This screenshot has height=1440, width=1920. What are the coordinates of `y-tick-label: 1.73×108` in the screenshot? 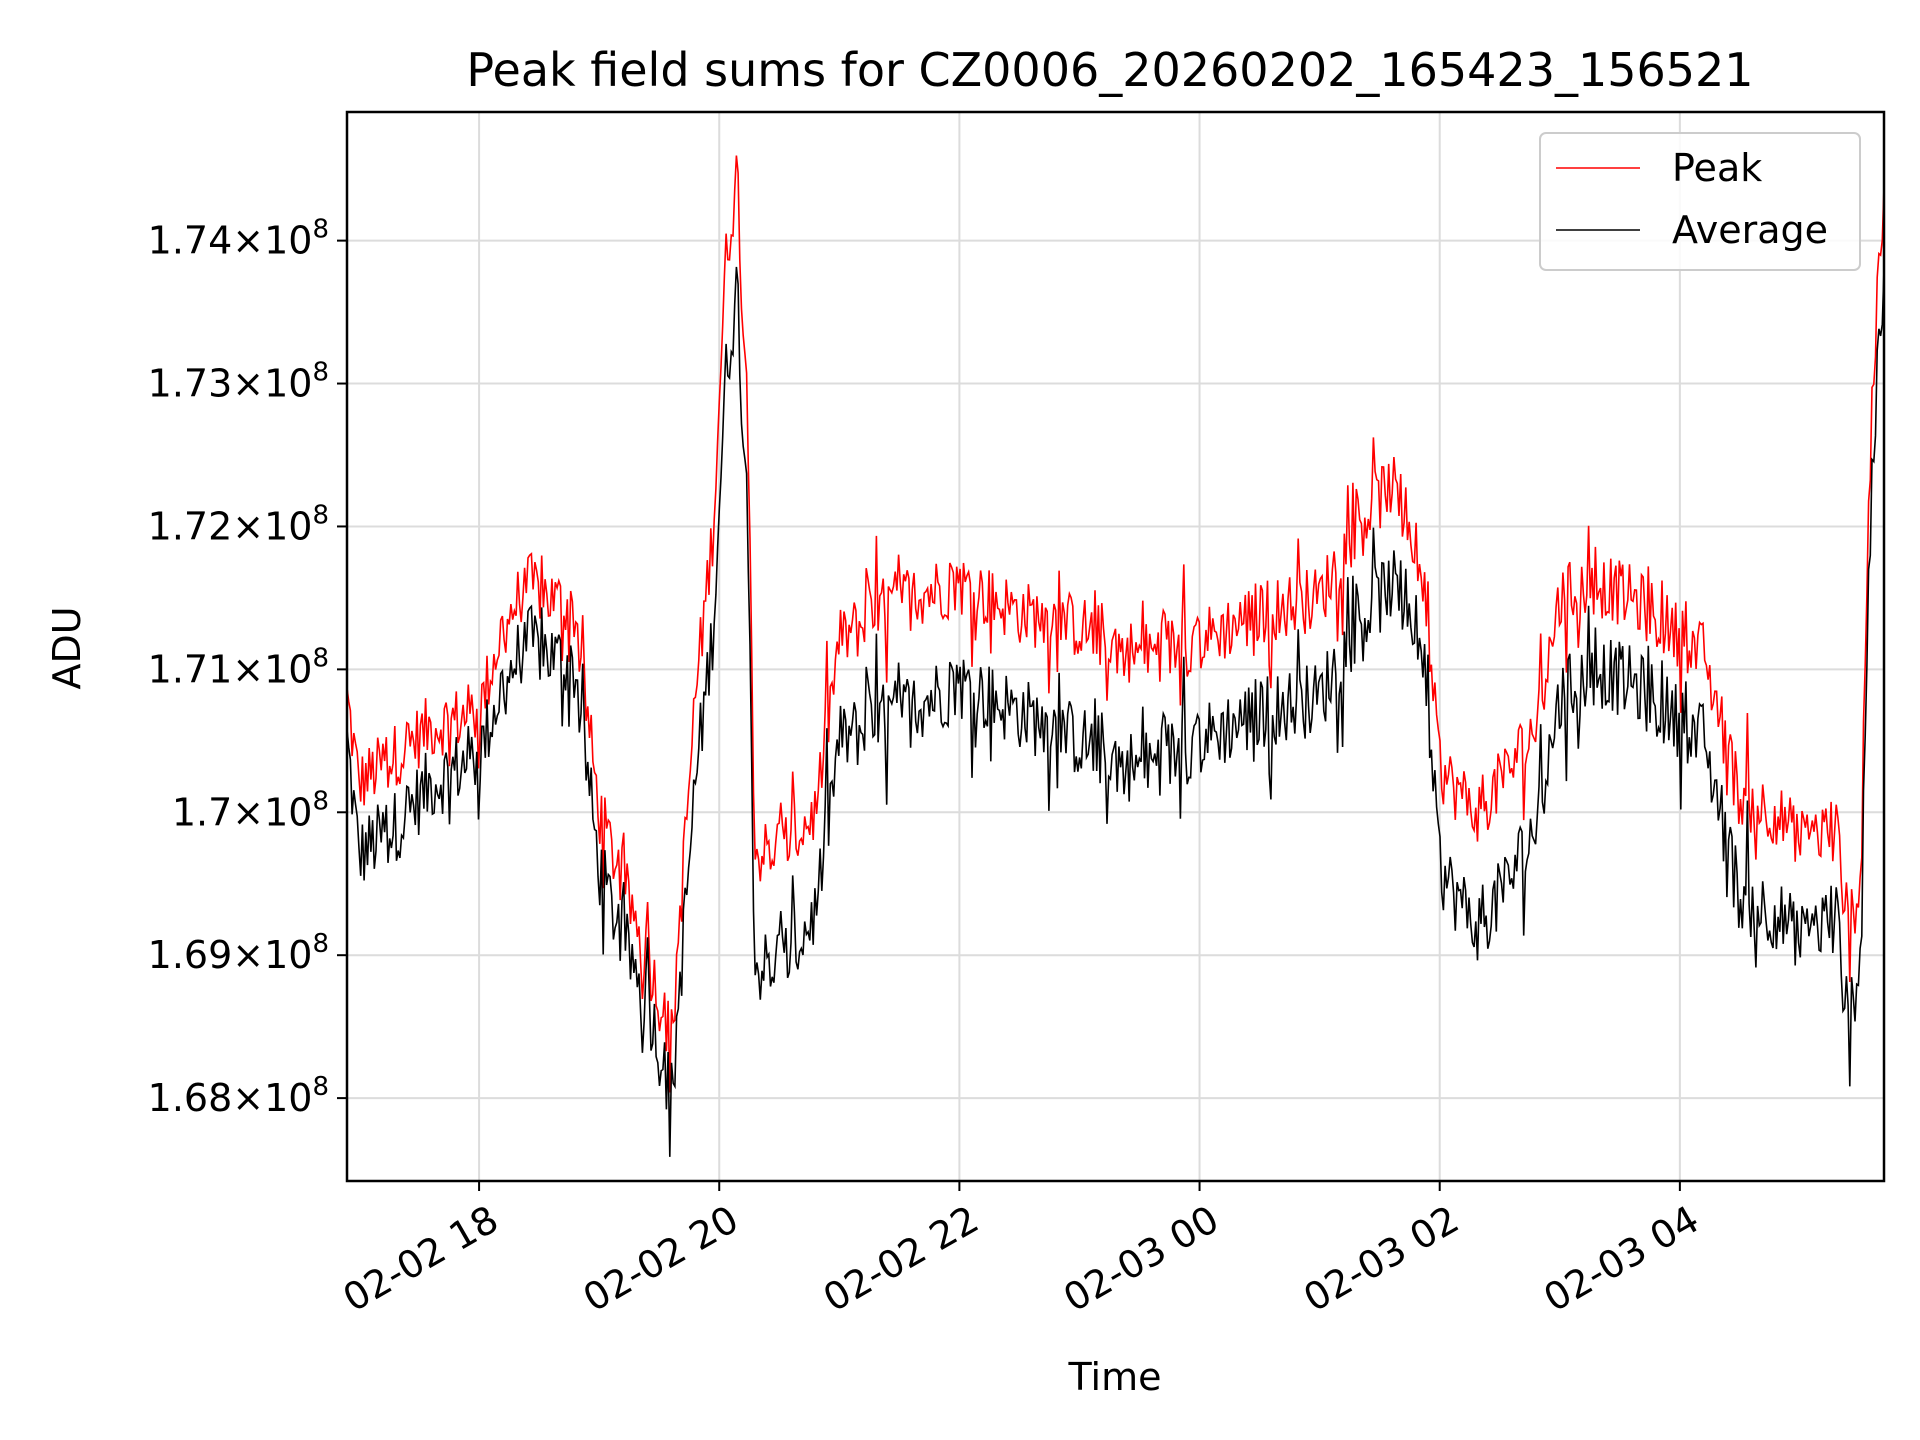 It's located at (238, 382).